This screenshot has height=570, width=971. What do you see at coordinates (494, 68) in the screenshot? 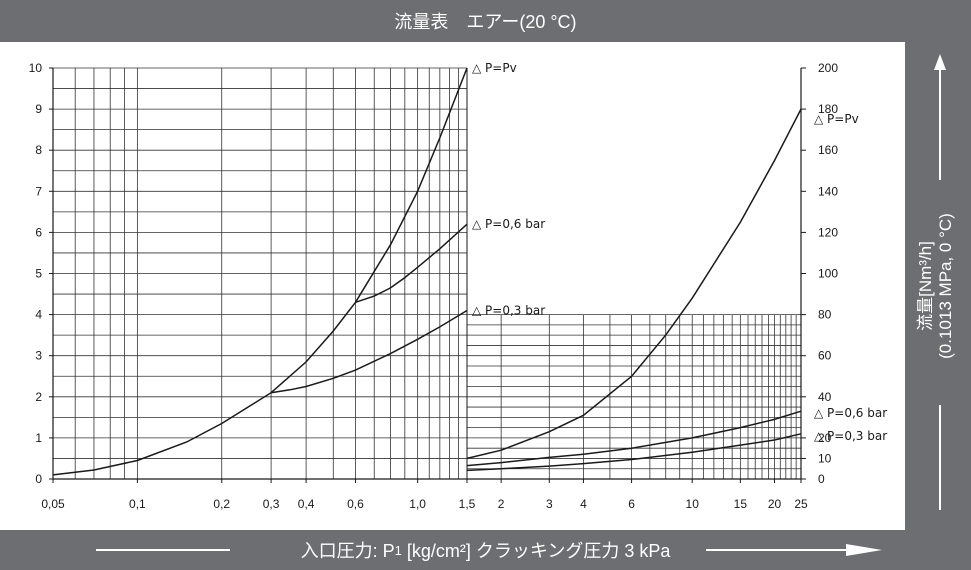
I see `left-series-label: △ P=Pv` at bounding box center [494, 68].